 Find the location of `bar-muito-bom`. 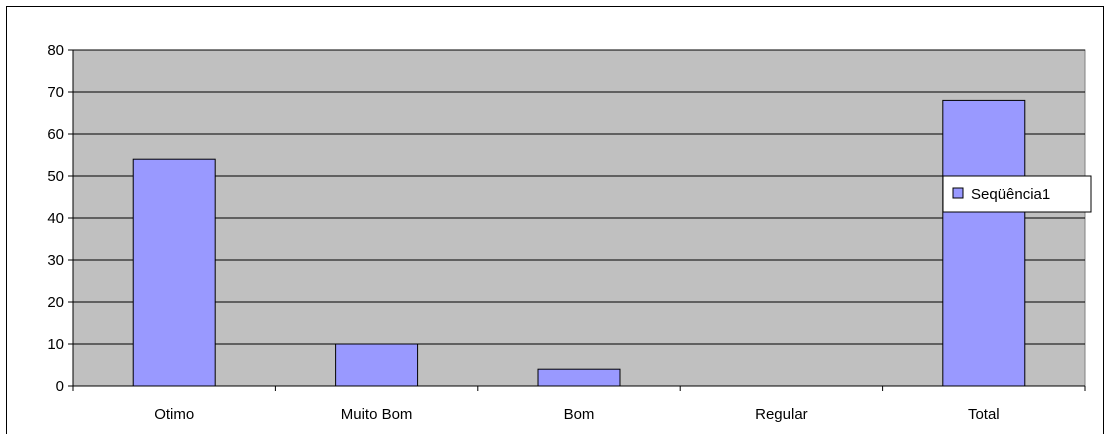

bar-muito-bom is located at coordinates (377, 365).